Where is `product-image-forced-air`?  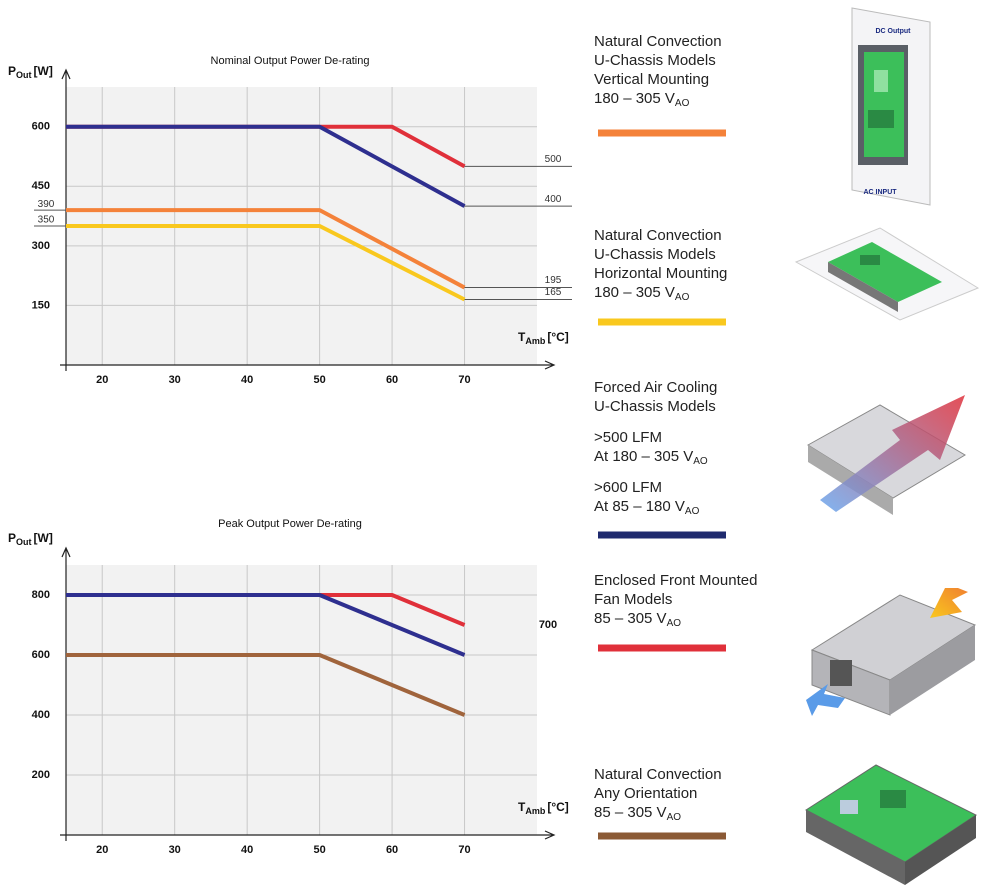 product-image-forced-air is located at coordinates (886, 455).